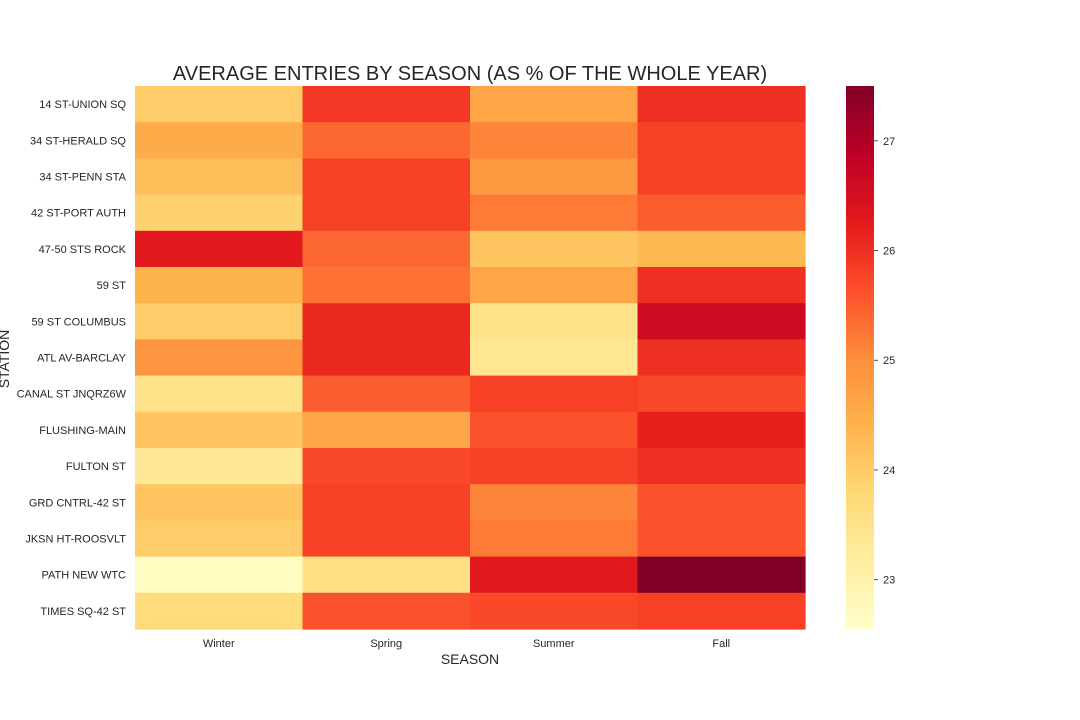  I want to click on y-axis-label: STATION, so click(6, 359).